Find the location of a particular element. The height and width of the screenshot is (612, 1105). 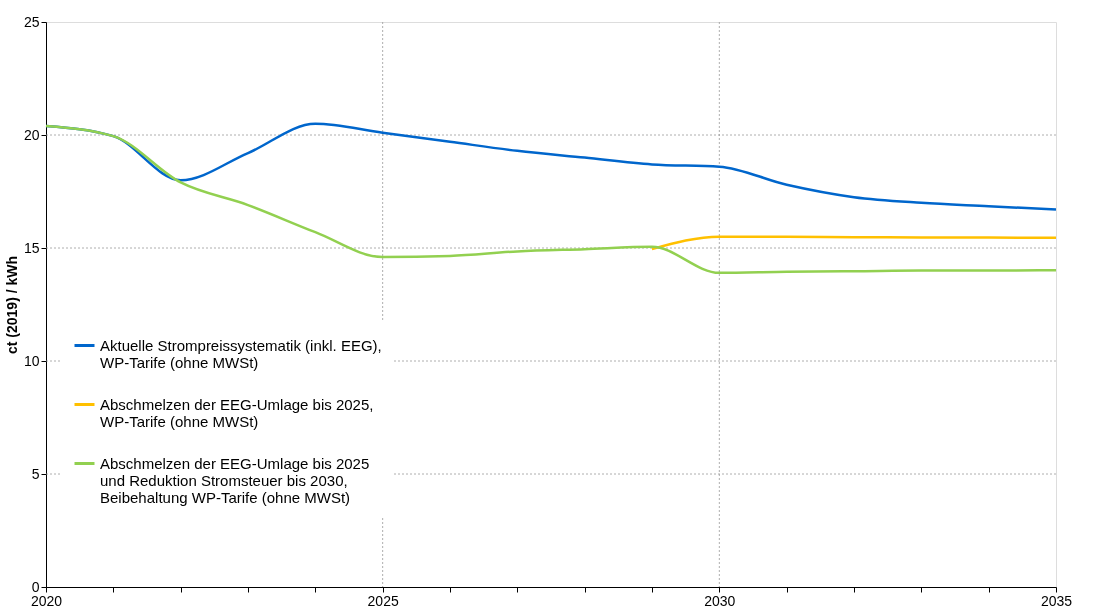

legend-label: Aktuelle Strompreissystematik (inkl. EEG), WP-Tarife (ohne MWSt) is located at coordinates (241, 353).